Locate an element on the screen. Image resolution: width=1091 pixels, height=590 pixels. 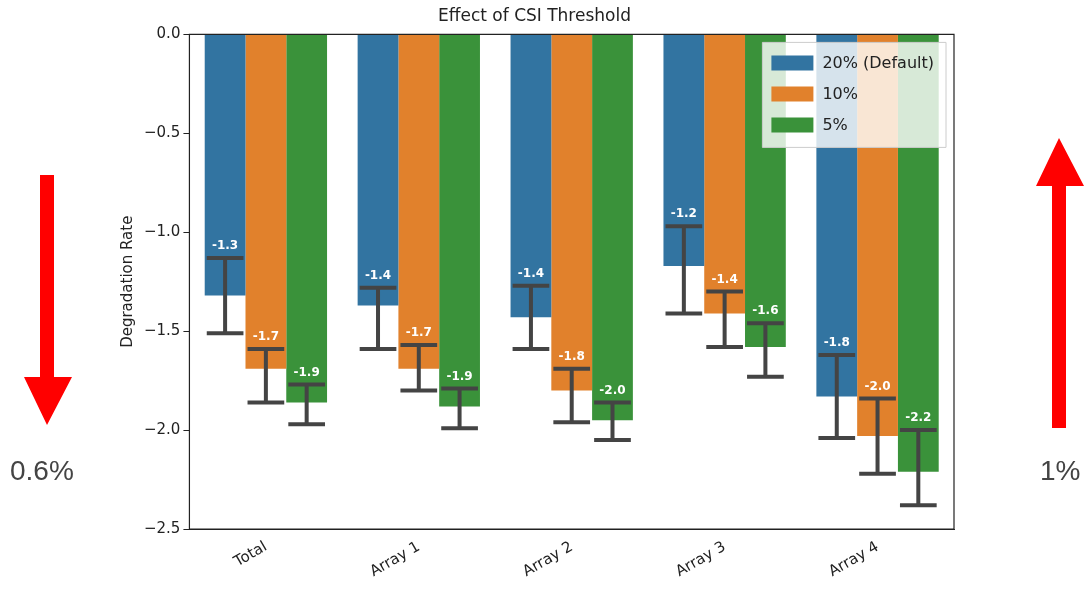
y-axis-title: Degradation Rate is located at coordinates (126, 281).